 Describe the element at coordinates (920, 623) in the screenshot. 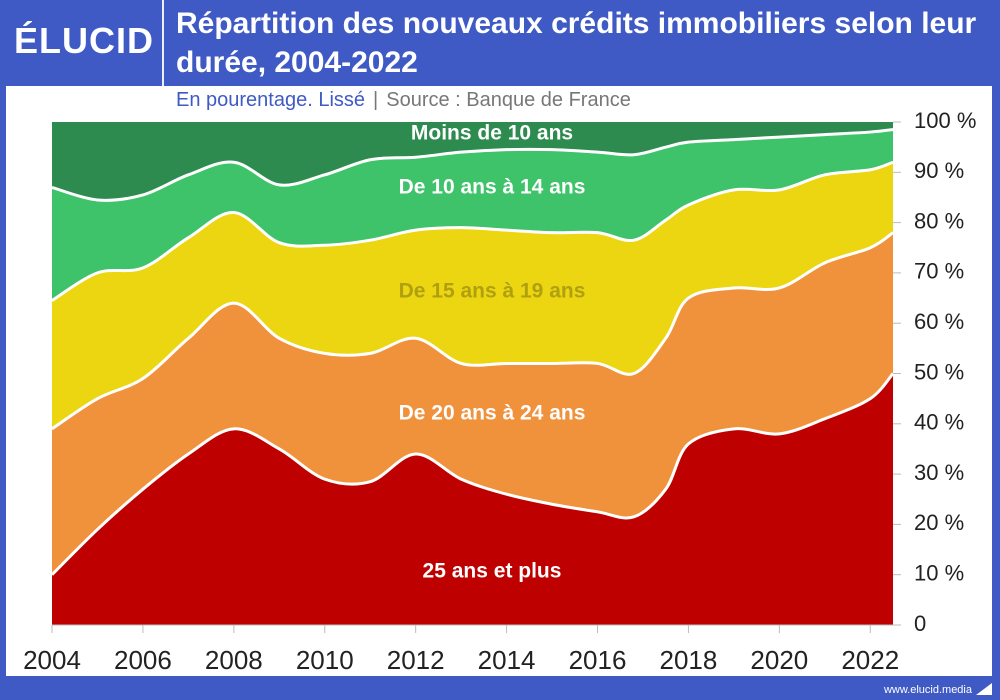

I see `y-tick-label: 0` at that location.